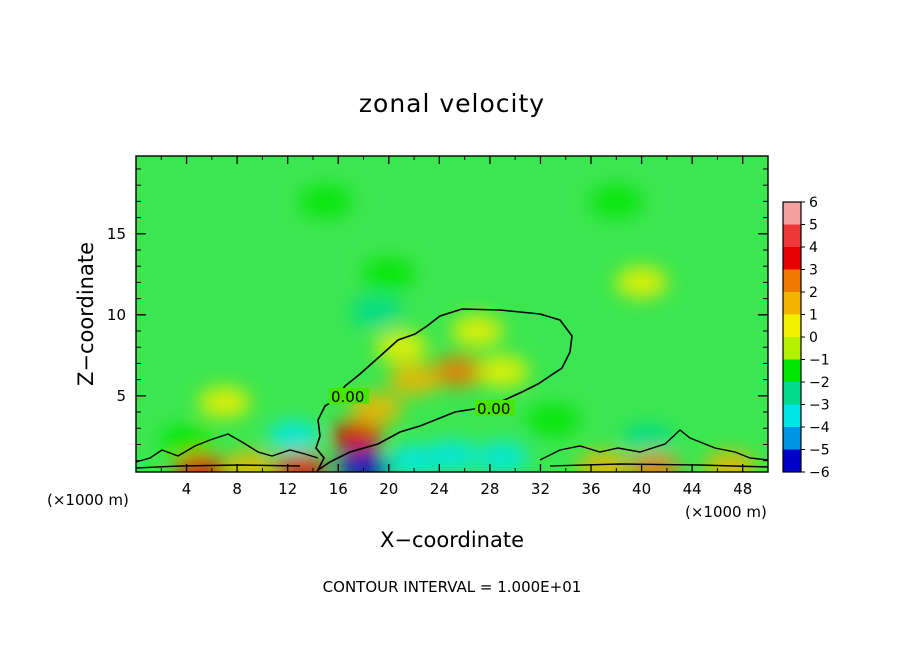 Image resolution: width=904 pixels, height=654 pixels. What do you see at coordinates (726, 512) in the screenshot?
I see `x-axis-unit-right: (×1000 m)` at bounding box center [726, 512].